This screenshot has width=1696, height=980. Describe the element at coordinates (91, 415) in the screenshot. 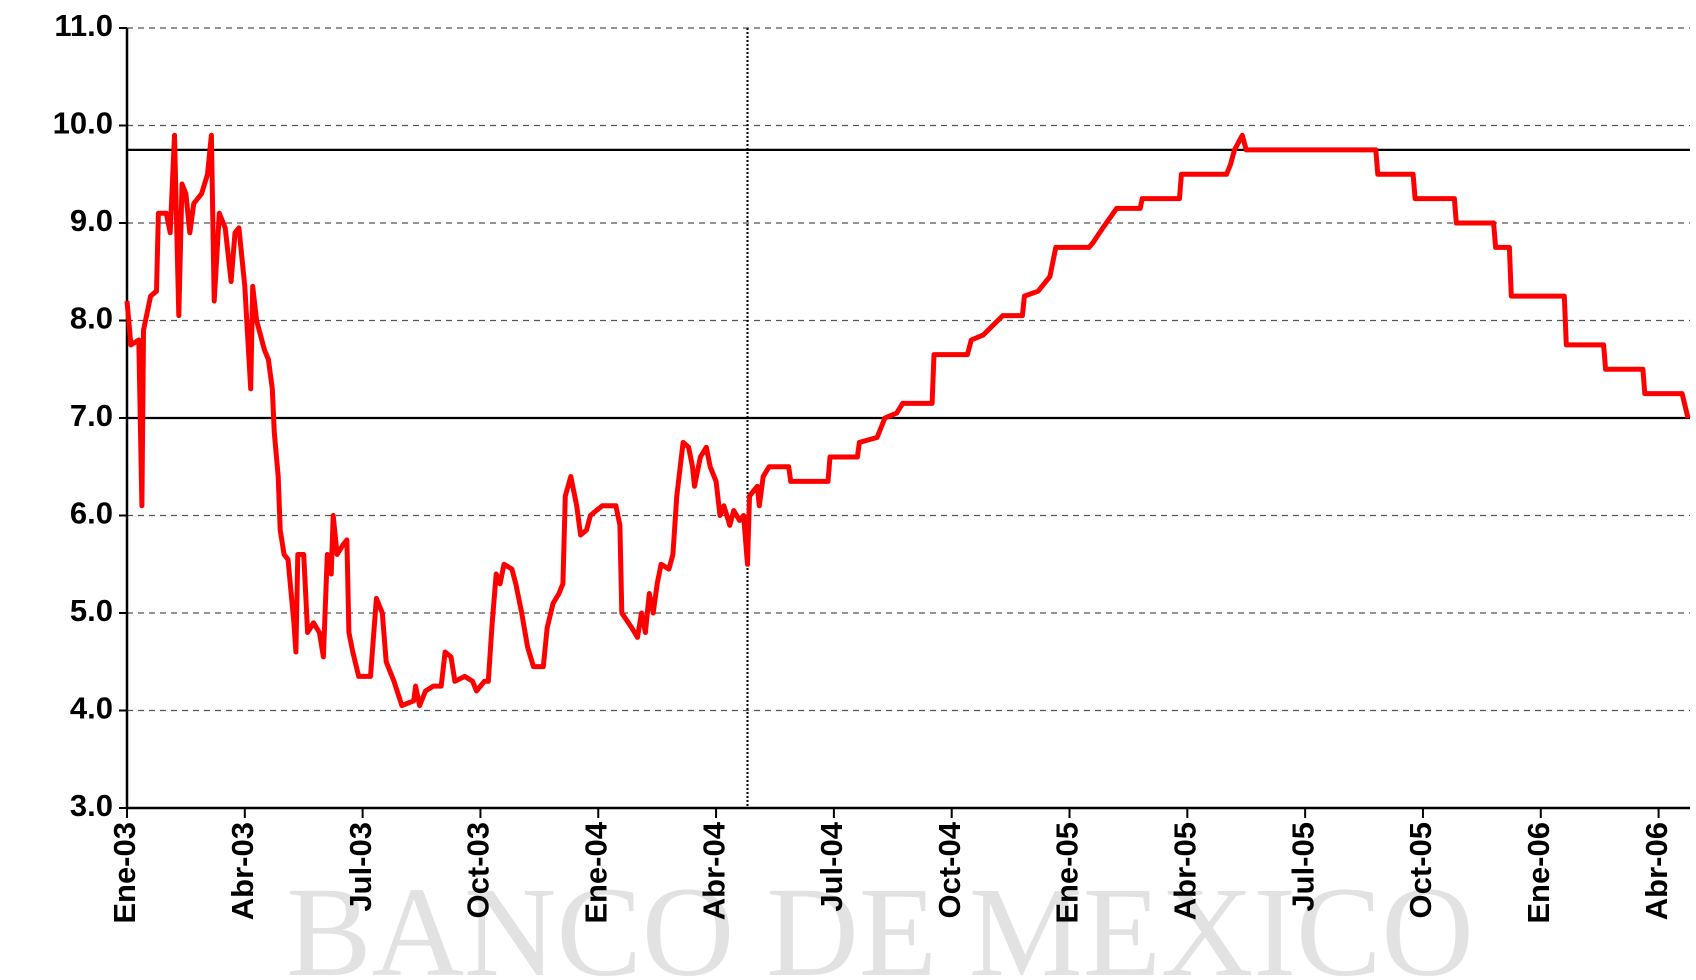

I see `y-tick-label: 7.0` at that location.